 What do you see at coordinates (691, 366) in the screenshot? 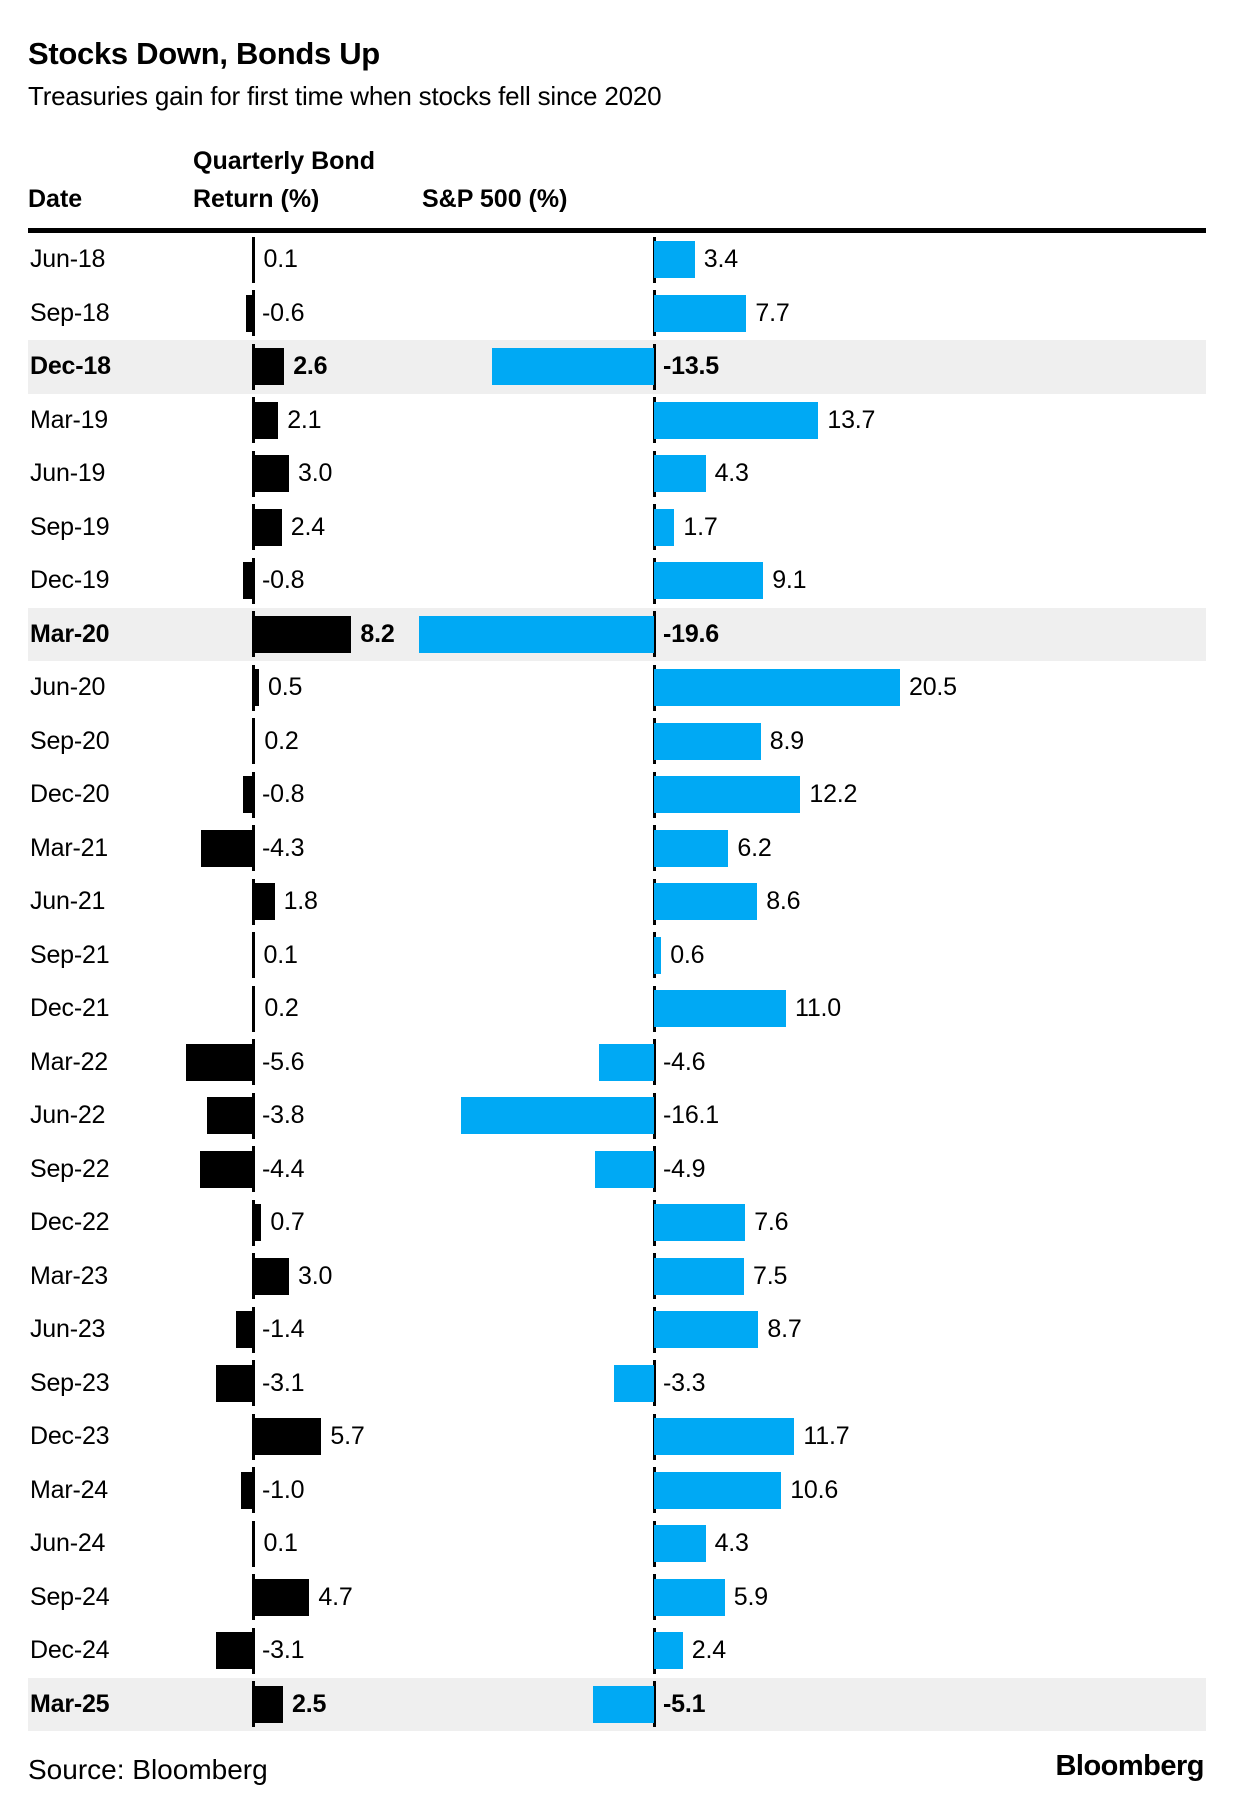
I see `sp500-value-label: -13.5` at bounding box center [691, 366].